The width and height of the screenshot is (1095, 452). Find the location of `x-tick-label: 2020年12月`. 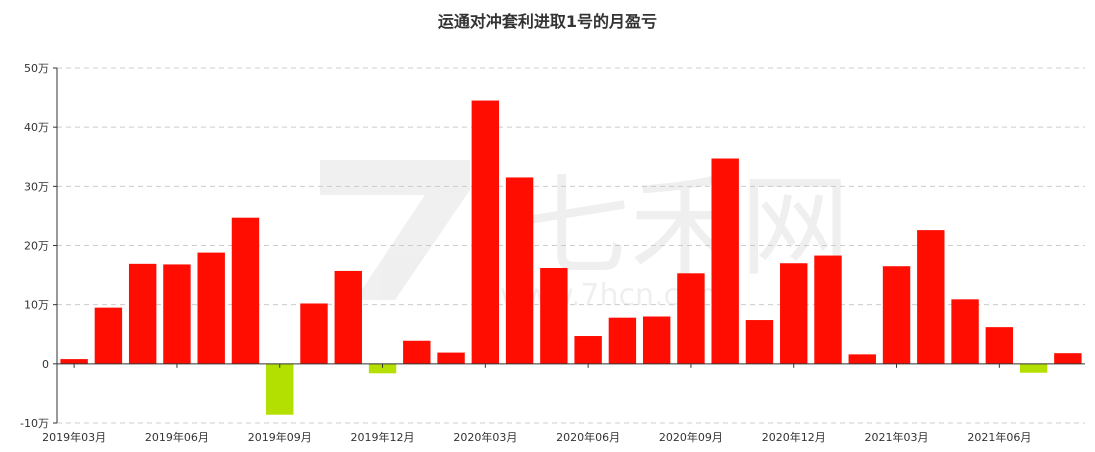

x-tick-label: 2020年12月 is located at coordinates (794, 437).